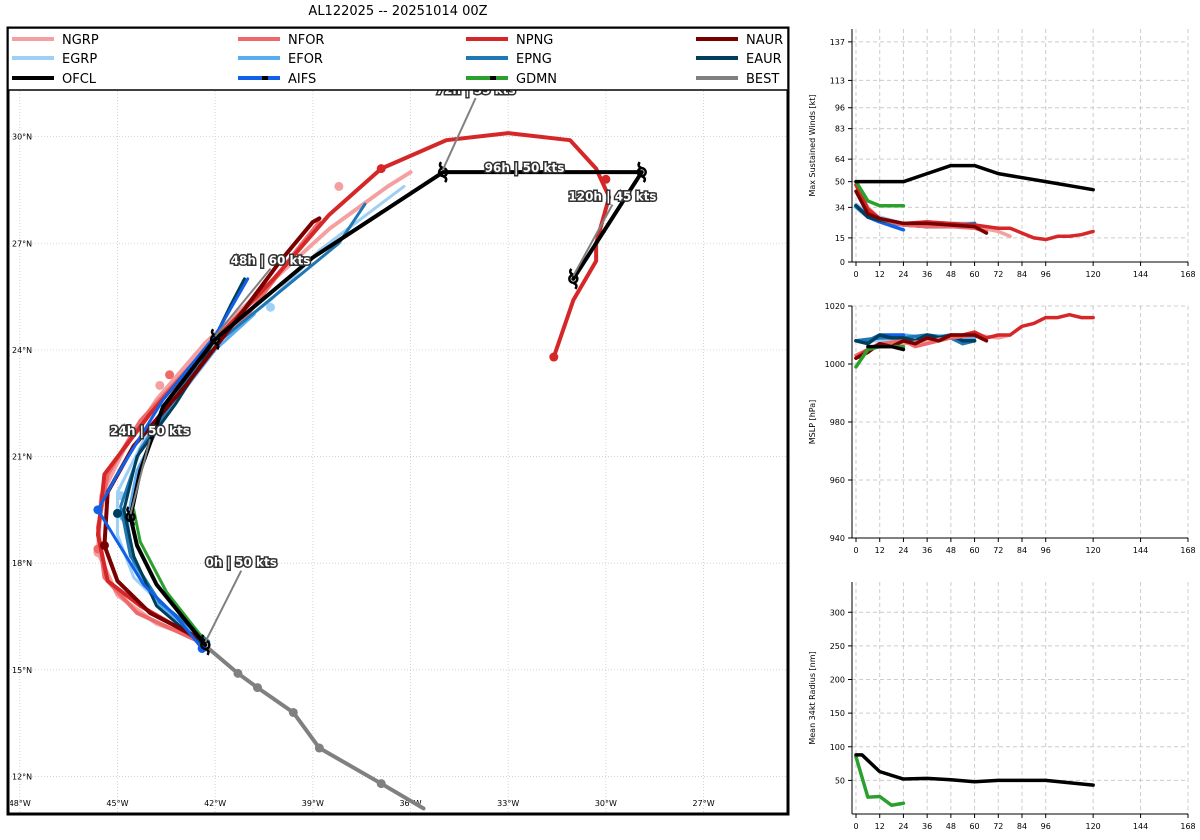  Describe the element at coordinates (215, 803) in the screenshot. I see `map-xtick-label: 42°W` at that location.